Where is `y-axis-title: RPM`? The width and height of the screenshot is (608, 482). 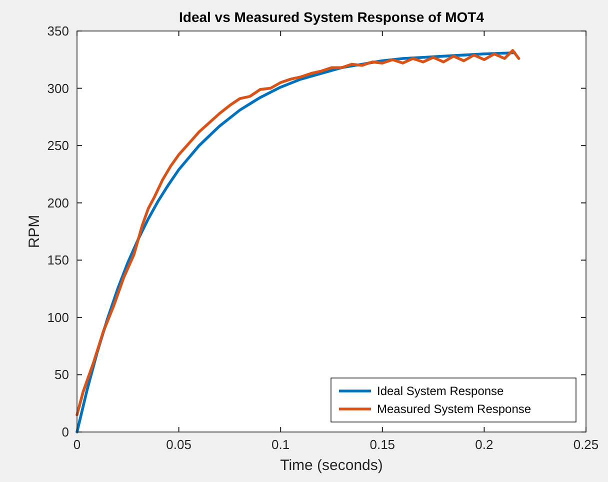
y-axis-title: RPM is located at coordinates (34, 231).